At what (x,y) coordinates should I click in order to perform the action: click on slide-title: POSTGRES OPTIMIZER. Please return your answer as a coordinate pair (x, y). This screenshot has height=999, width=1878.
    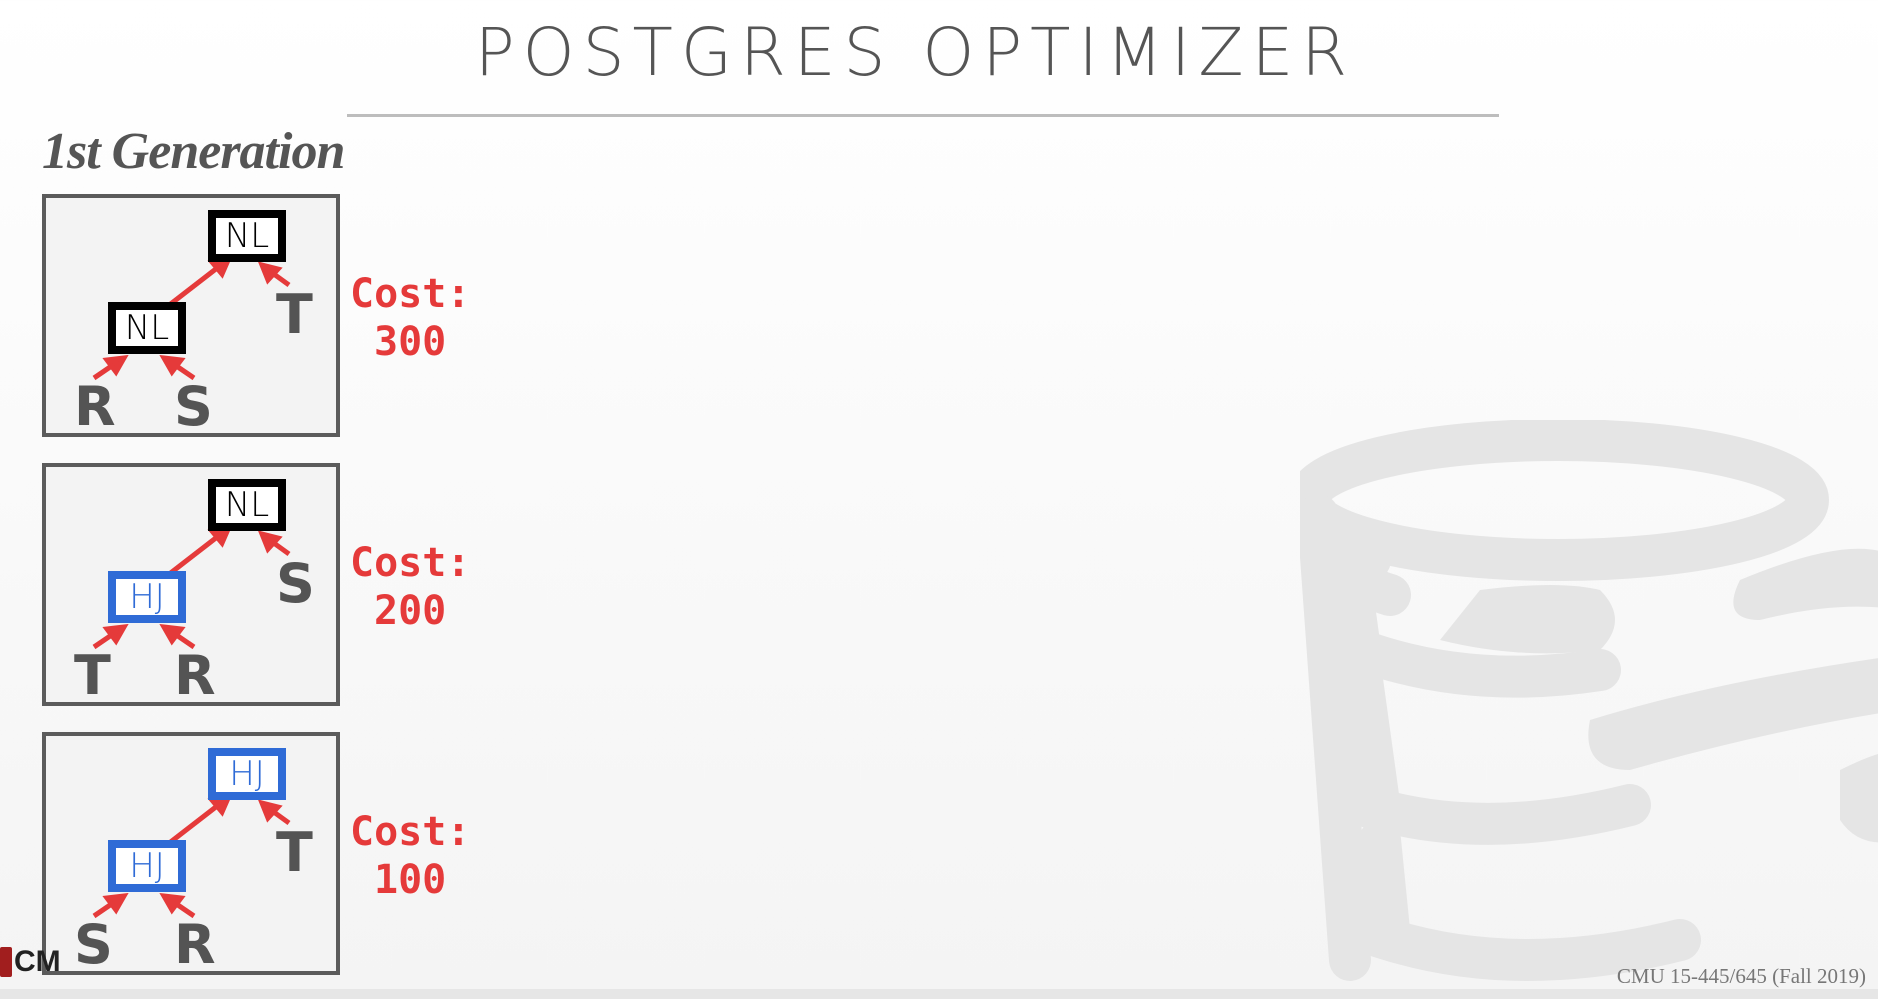
    Looking at the image, I should click on (915, 52).